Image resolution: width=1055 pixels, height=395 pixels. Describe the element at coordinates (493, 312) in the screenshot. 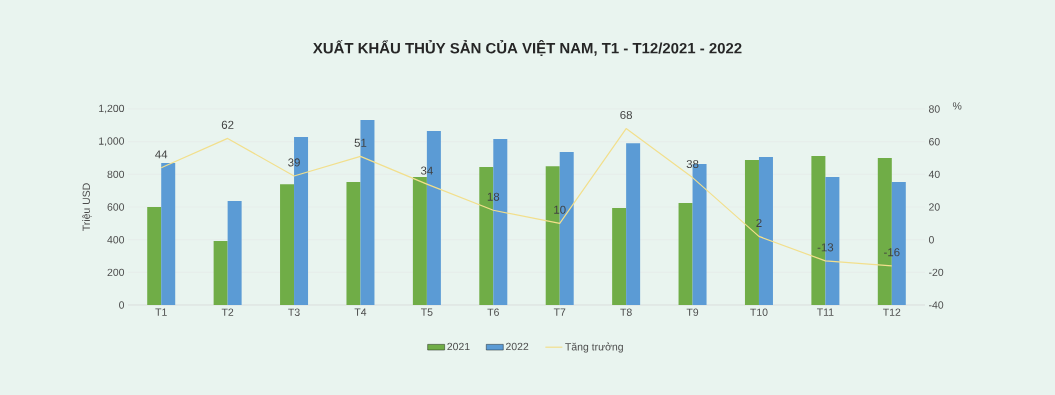

I see `x-tick-label: T6` at that location.